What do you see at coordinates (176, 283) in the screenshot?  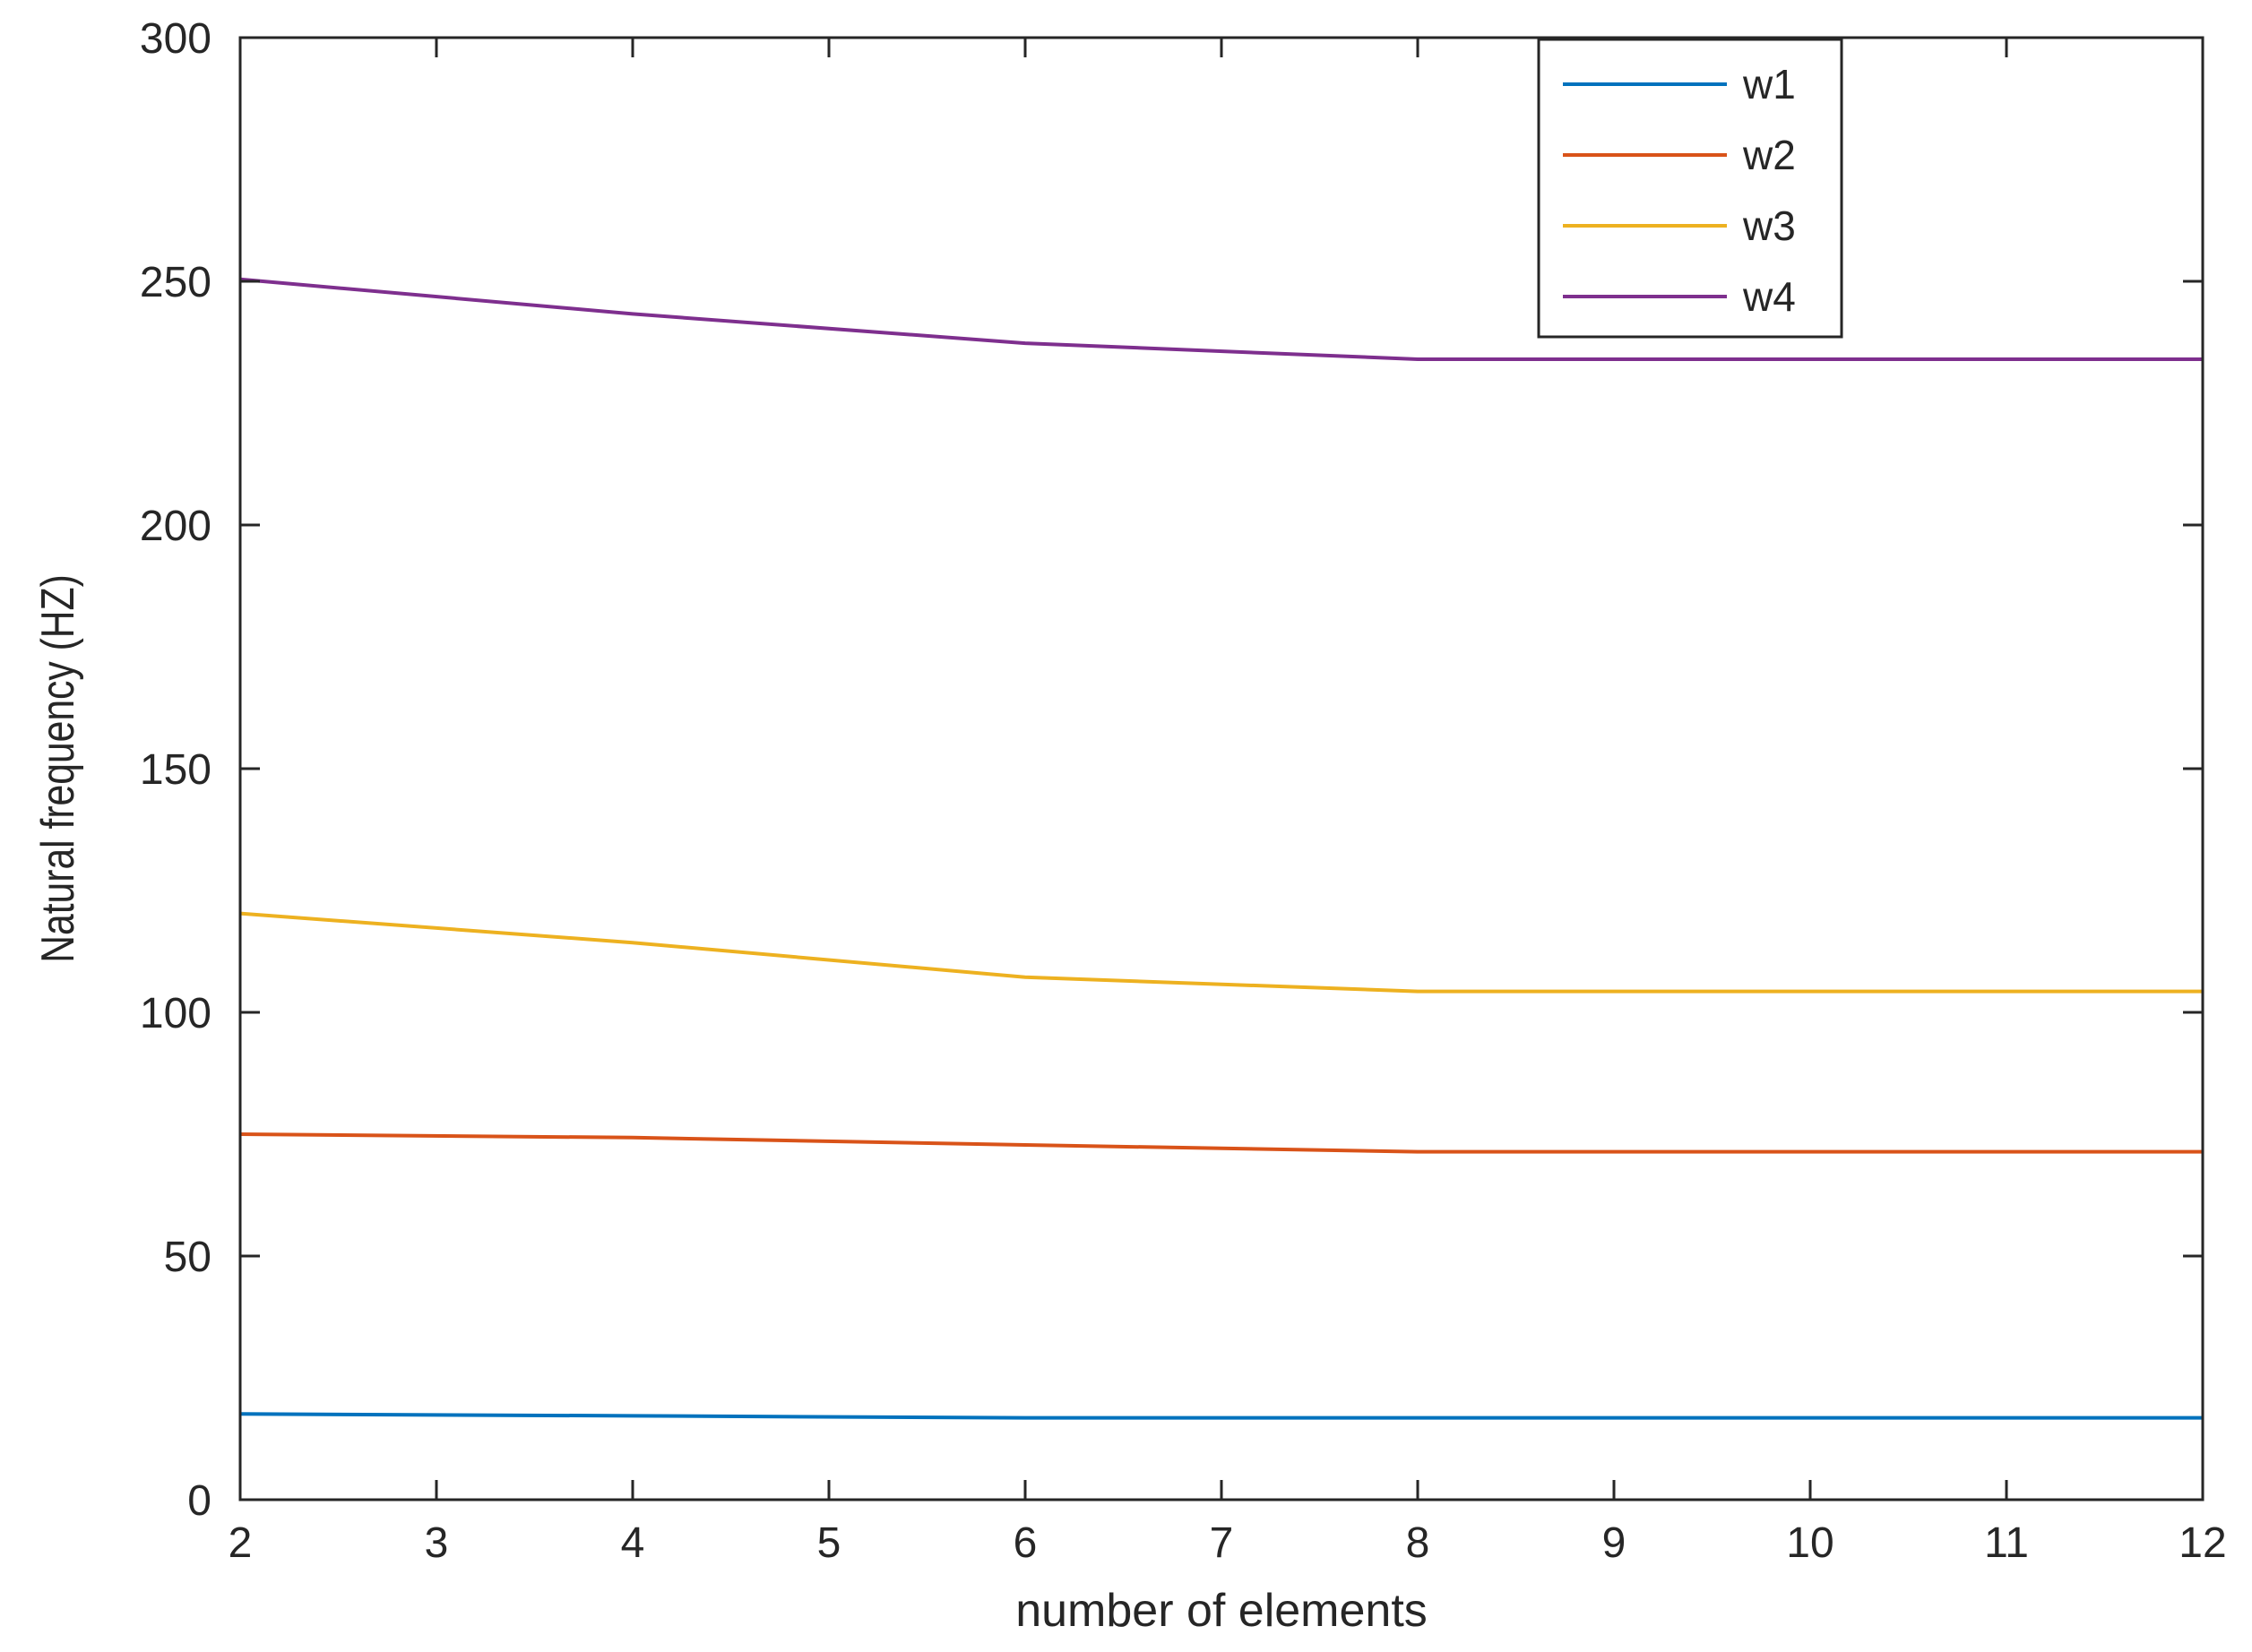 I see `y-tick-label: 250` at bounding box center [176, 283].